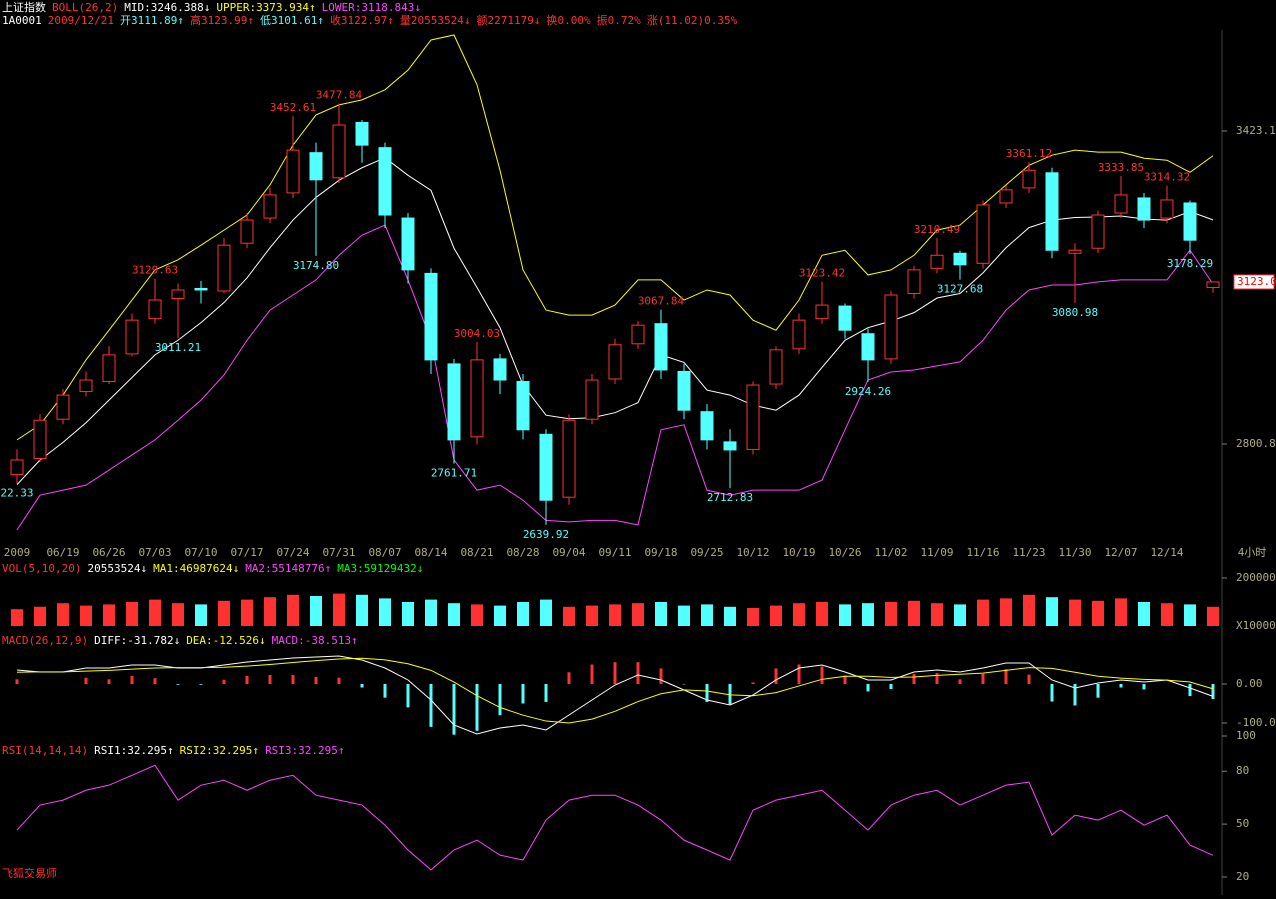  I want to click on legend-item: VOL(5,10,20), so click(41, 568).